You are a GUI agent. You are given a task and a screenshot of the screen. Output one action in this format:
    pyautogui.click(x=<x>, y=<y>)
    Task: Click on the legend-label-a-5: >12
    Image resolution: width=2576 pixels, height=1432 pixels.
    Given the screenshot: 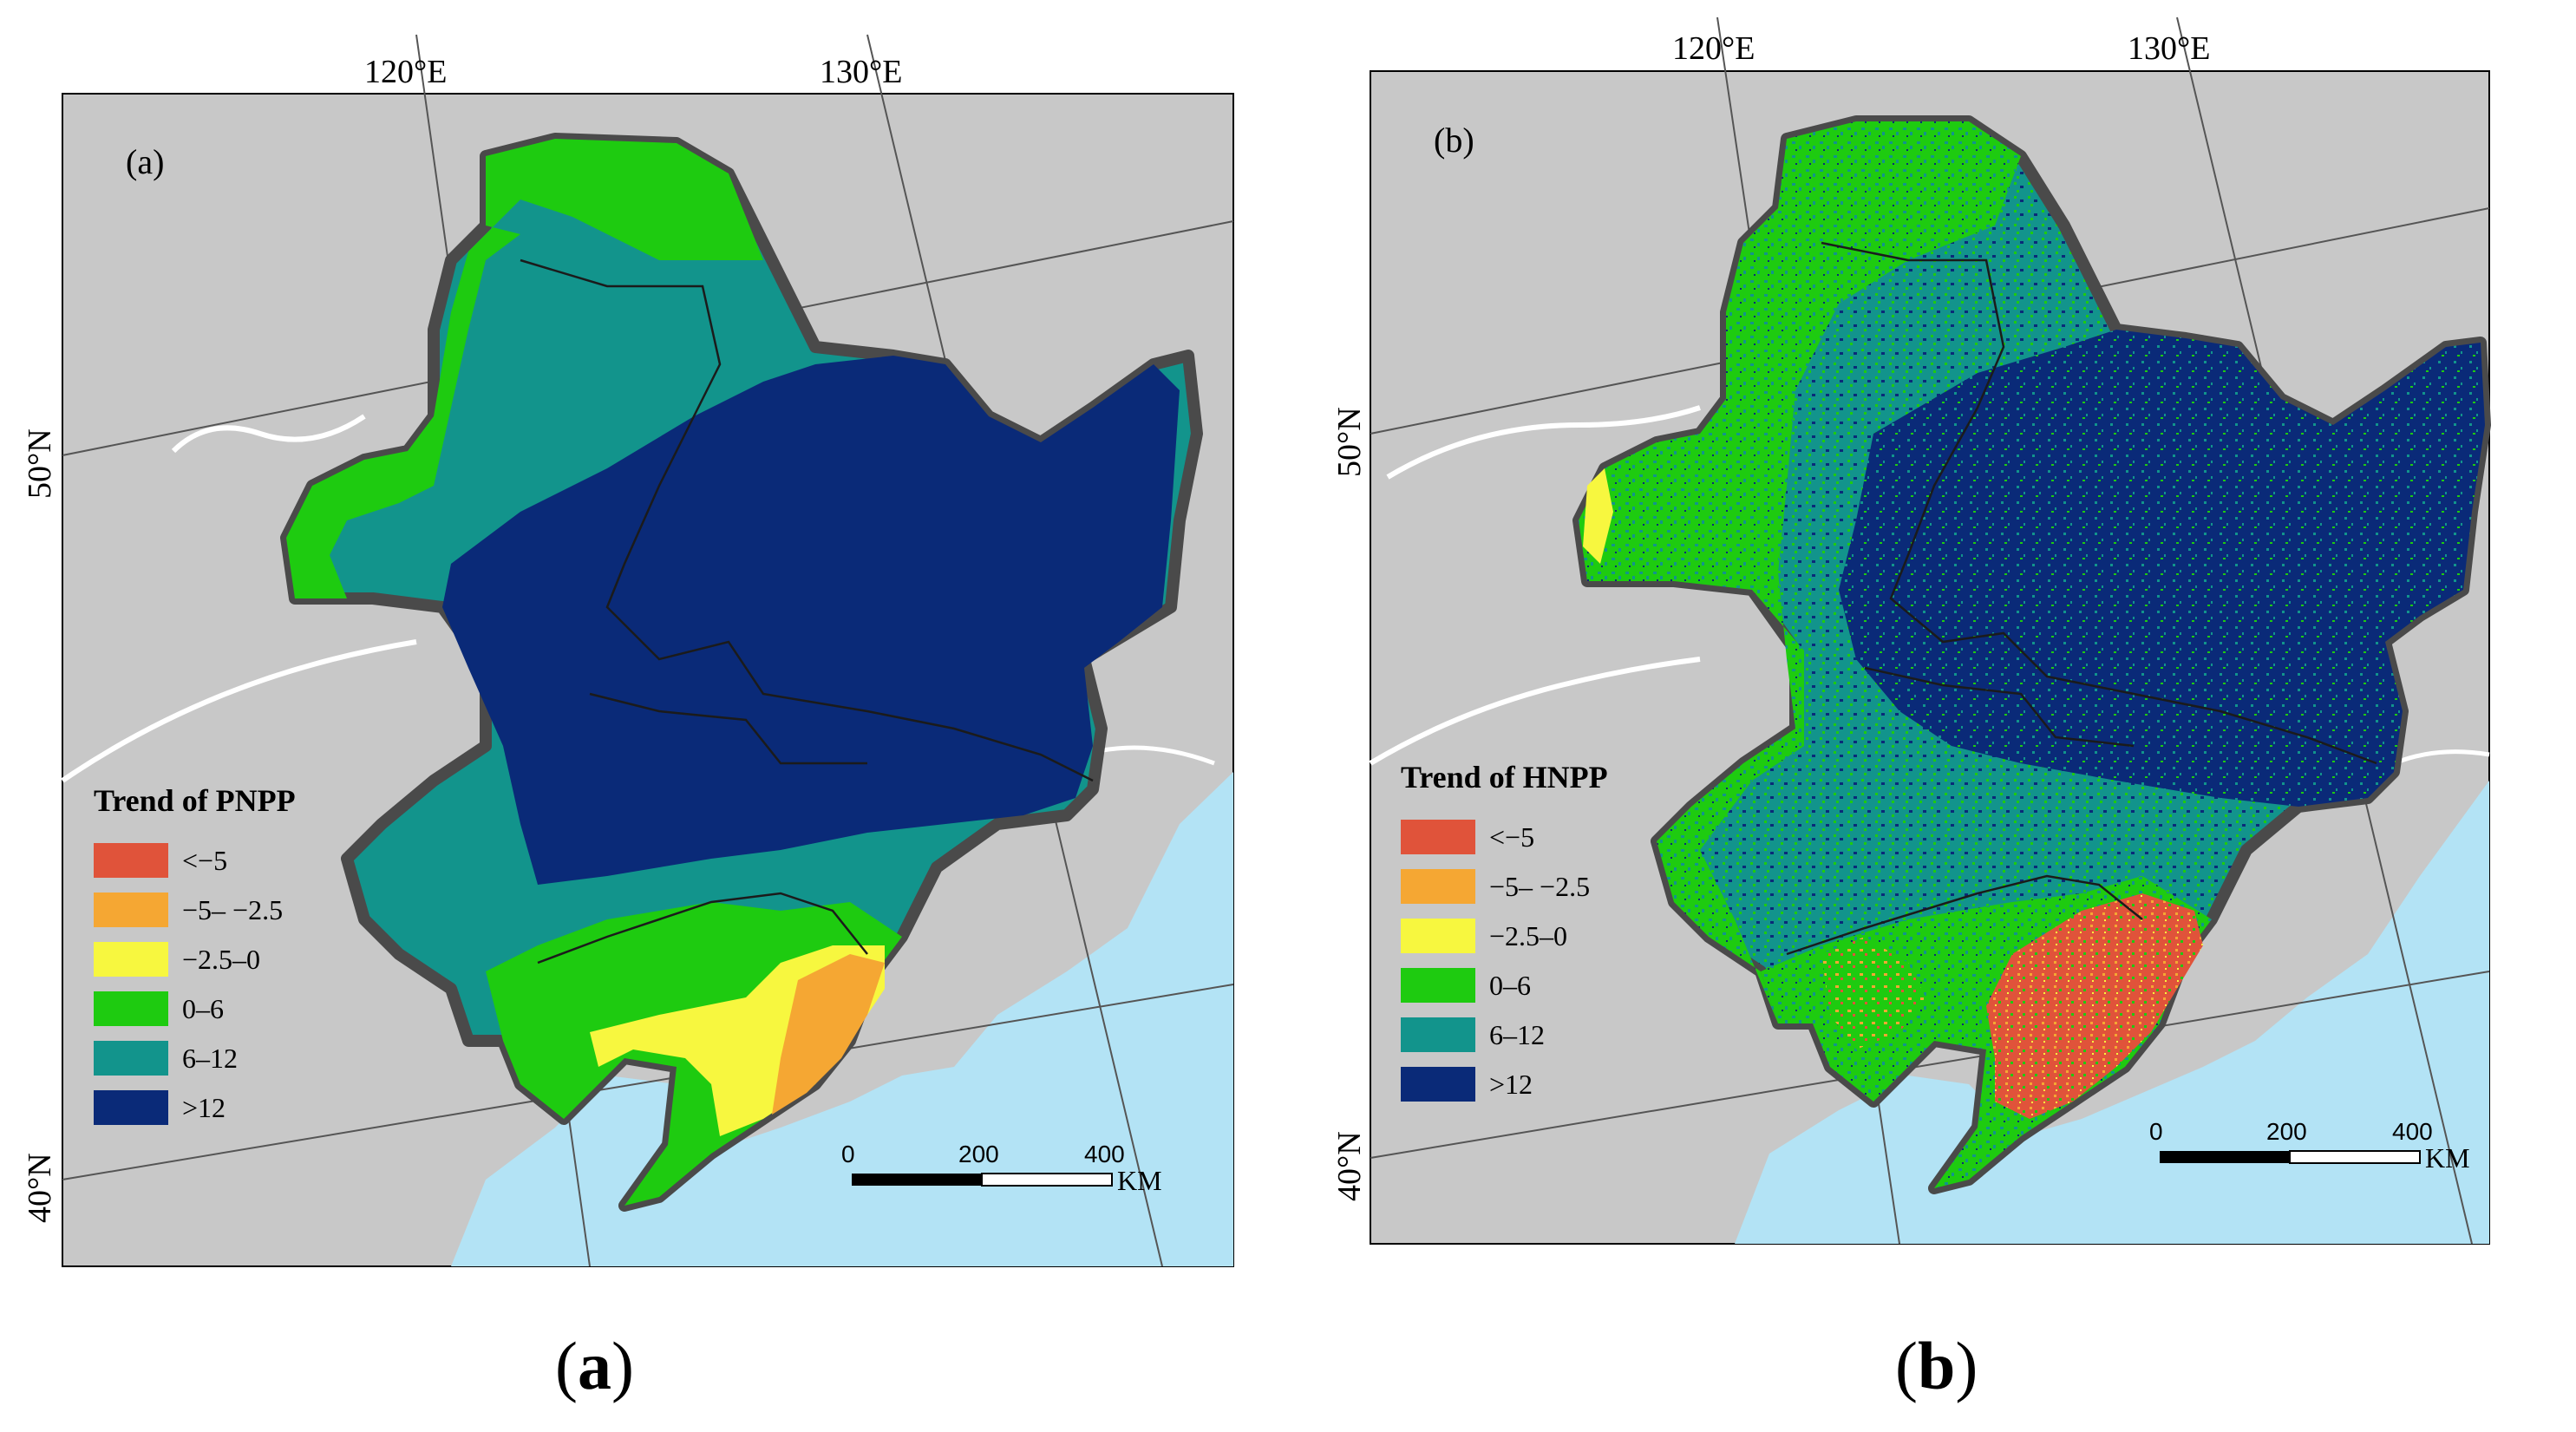 What is the action you would take?
    pyautogui.click(x=204, y=1107)
    